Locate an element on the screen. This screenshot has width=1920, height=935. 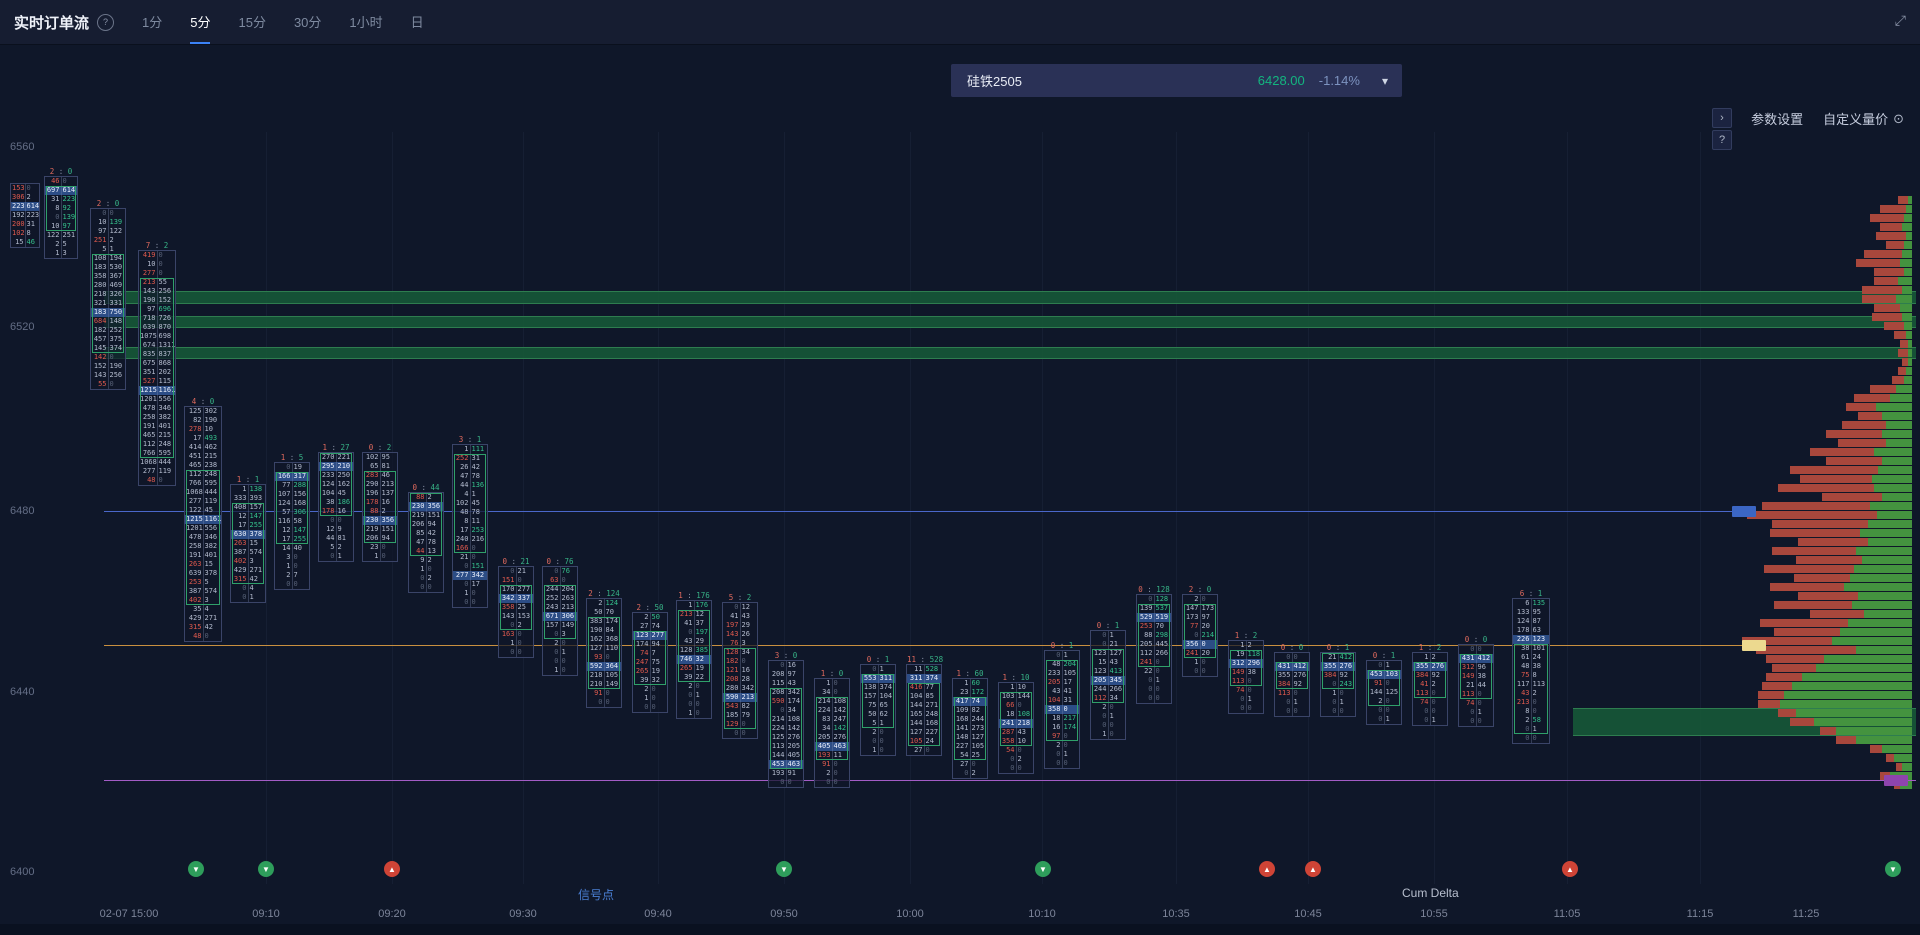
footprint-row: 835 837 is located at coordinates (157, 354).